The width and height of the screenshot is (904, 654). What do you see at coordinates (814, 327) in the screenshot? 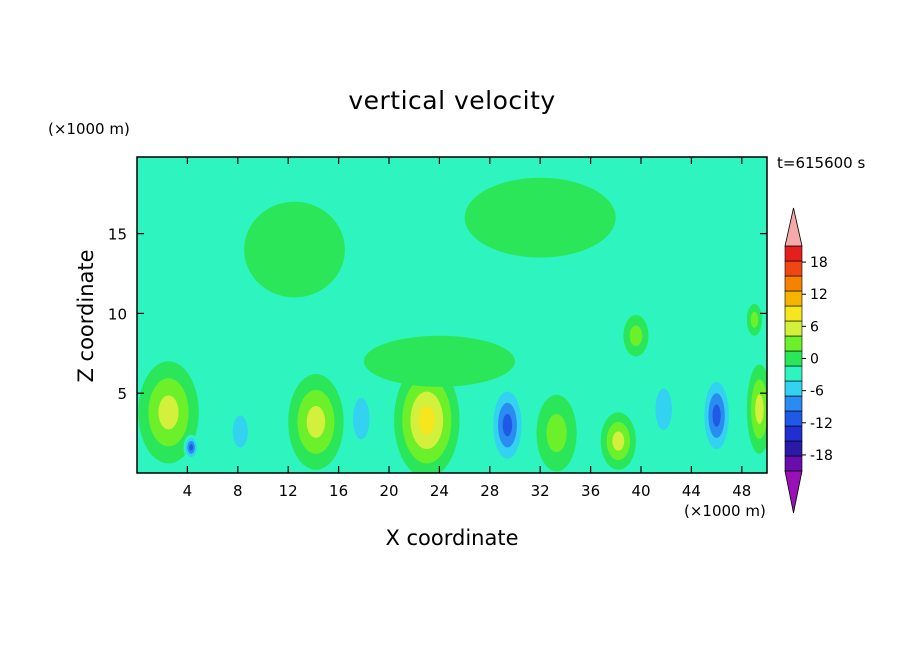
I see `colorbar-label-6: 6` at bounding box center [814, 327].